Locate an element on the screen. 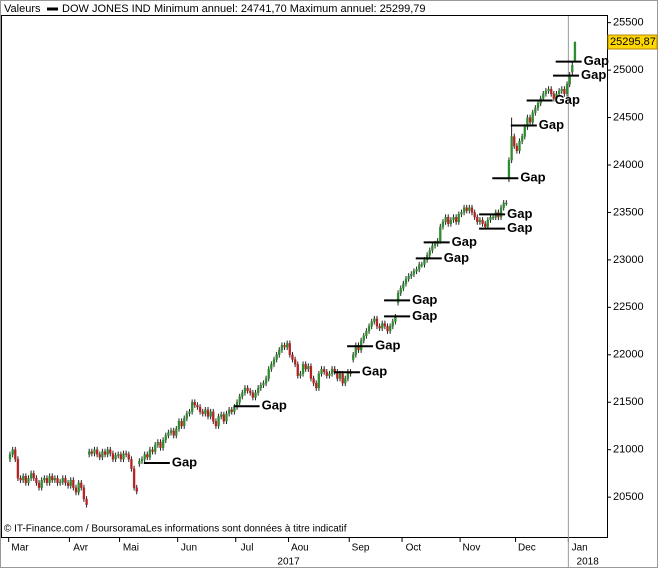 The height and width of the screenshot is (568, 658). y-tick-label: 22500 is located at coordinates (628, 307).